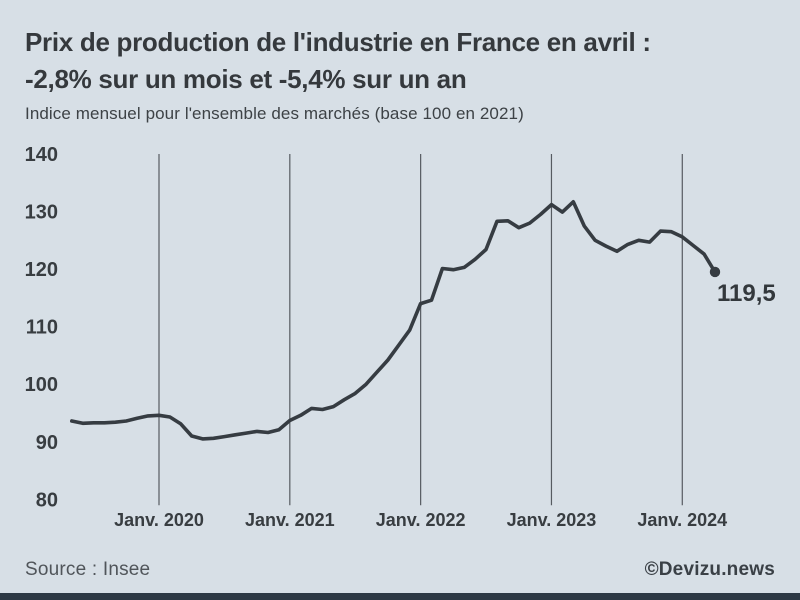 This screenshot has height=600, width=800. I want to click on y-axis-label: 100, so click(41, 385).